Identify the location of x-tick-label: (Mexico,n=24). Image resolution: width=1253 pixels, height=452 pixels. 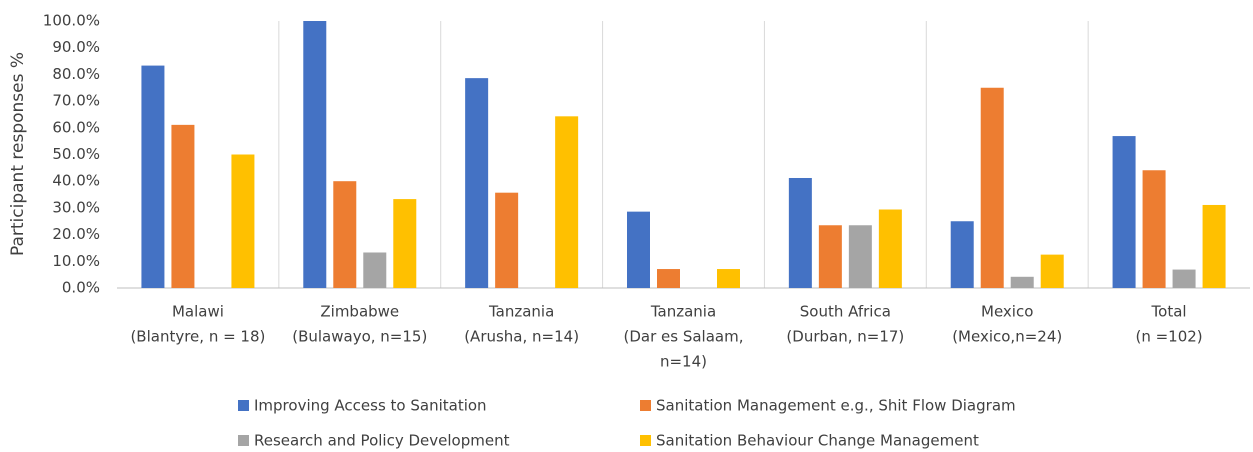
(1007, 337).